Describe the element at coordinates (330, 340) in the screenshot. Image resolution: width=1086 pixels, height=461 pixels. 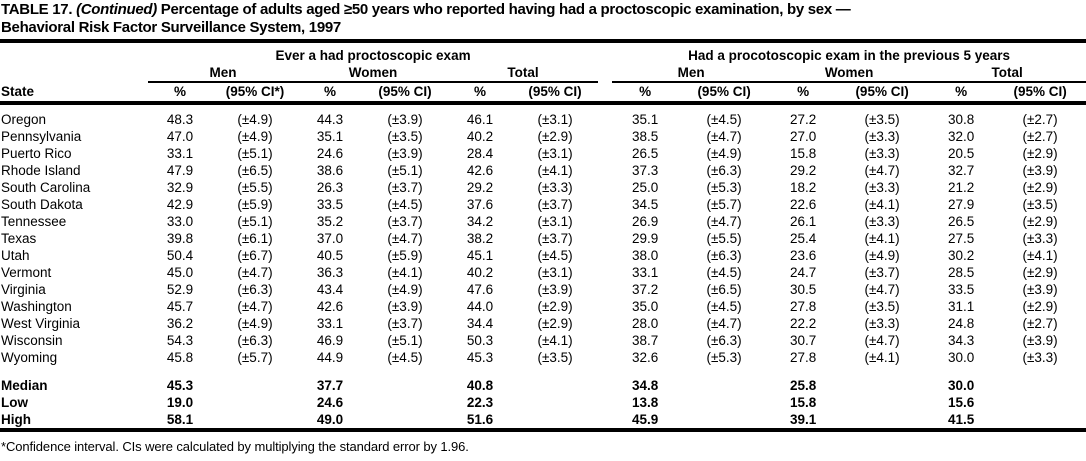
I see `percent-cell: 46.9` at that location.